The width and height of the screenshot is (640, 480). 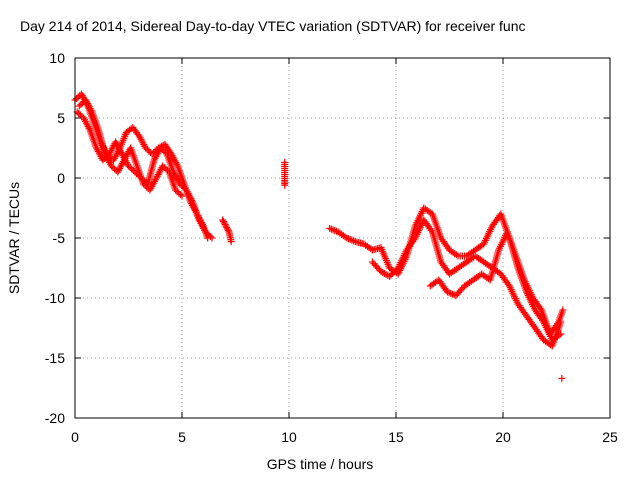 What do you see at coordinates (75, 437) in the screenshot?
I see `x-tick-label: 0` at bounding box center [75, 437].